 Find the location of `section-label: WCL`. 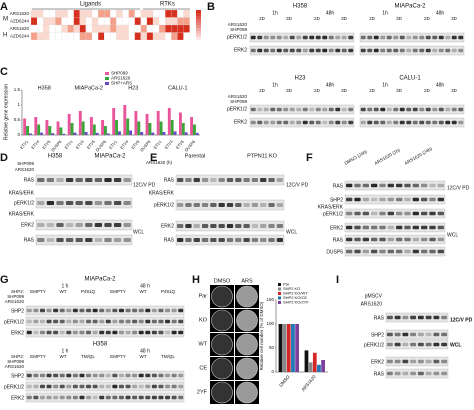

section-label: WCL is located at coordinates (138, 232).